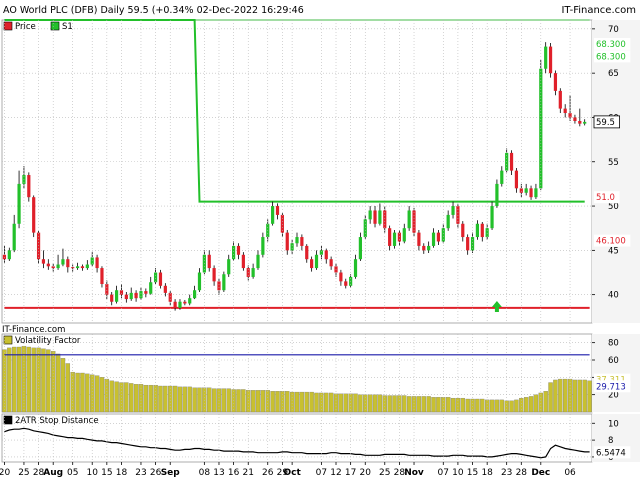  Describe the element at coordinates (598, 10) in the screenshot. I see `brand-label: IT-Finance.com` at that location.